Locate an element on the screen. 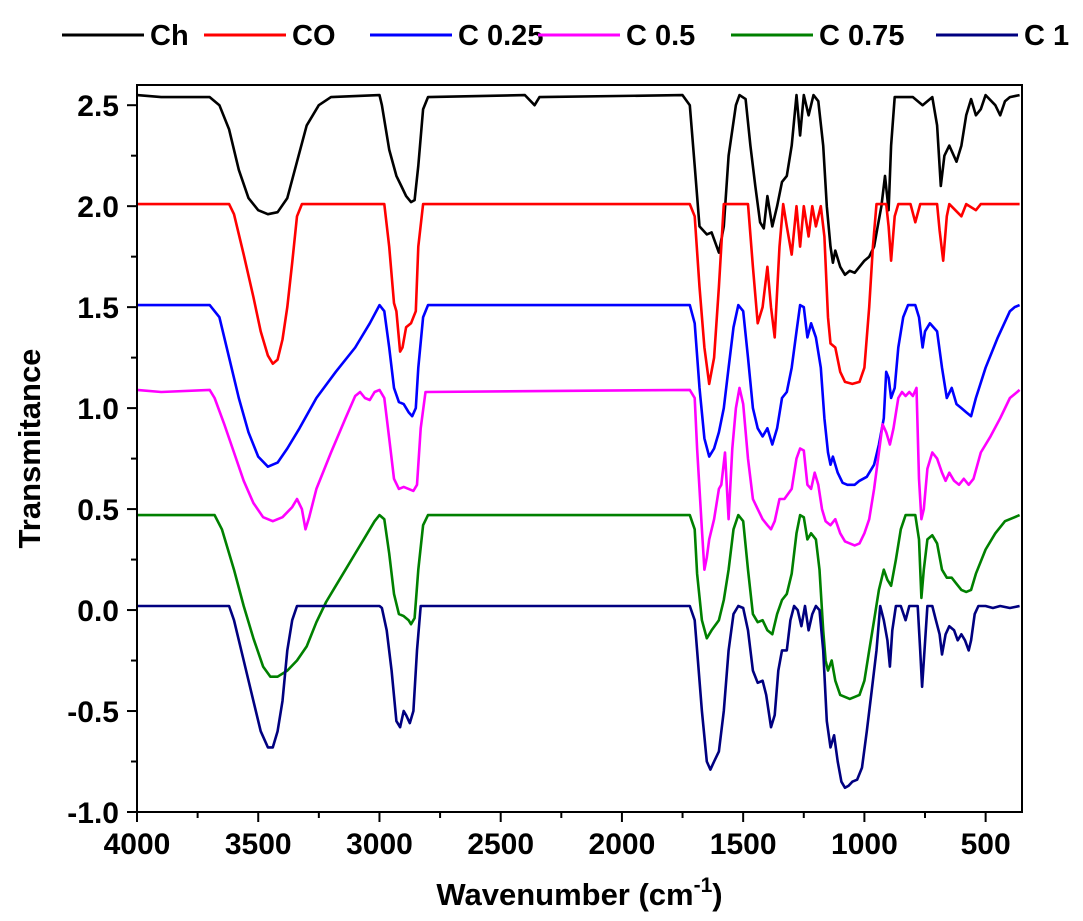 This screenshot has width=1083, height=921. y-tick-label: -0.5 is located at coordinates (93, 712).